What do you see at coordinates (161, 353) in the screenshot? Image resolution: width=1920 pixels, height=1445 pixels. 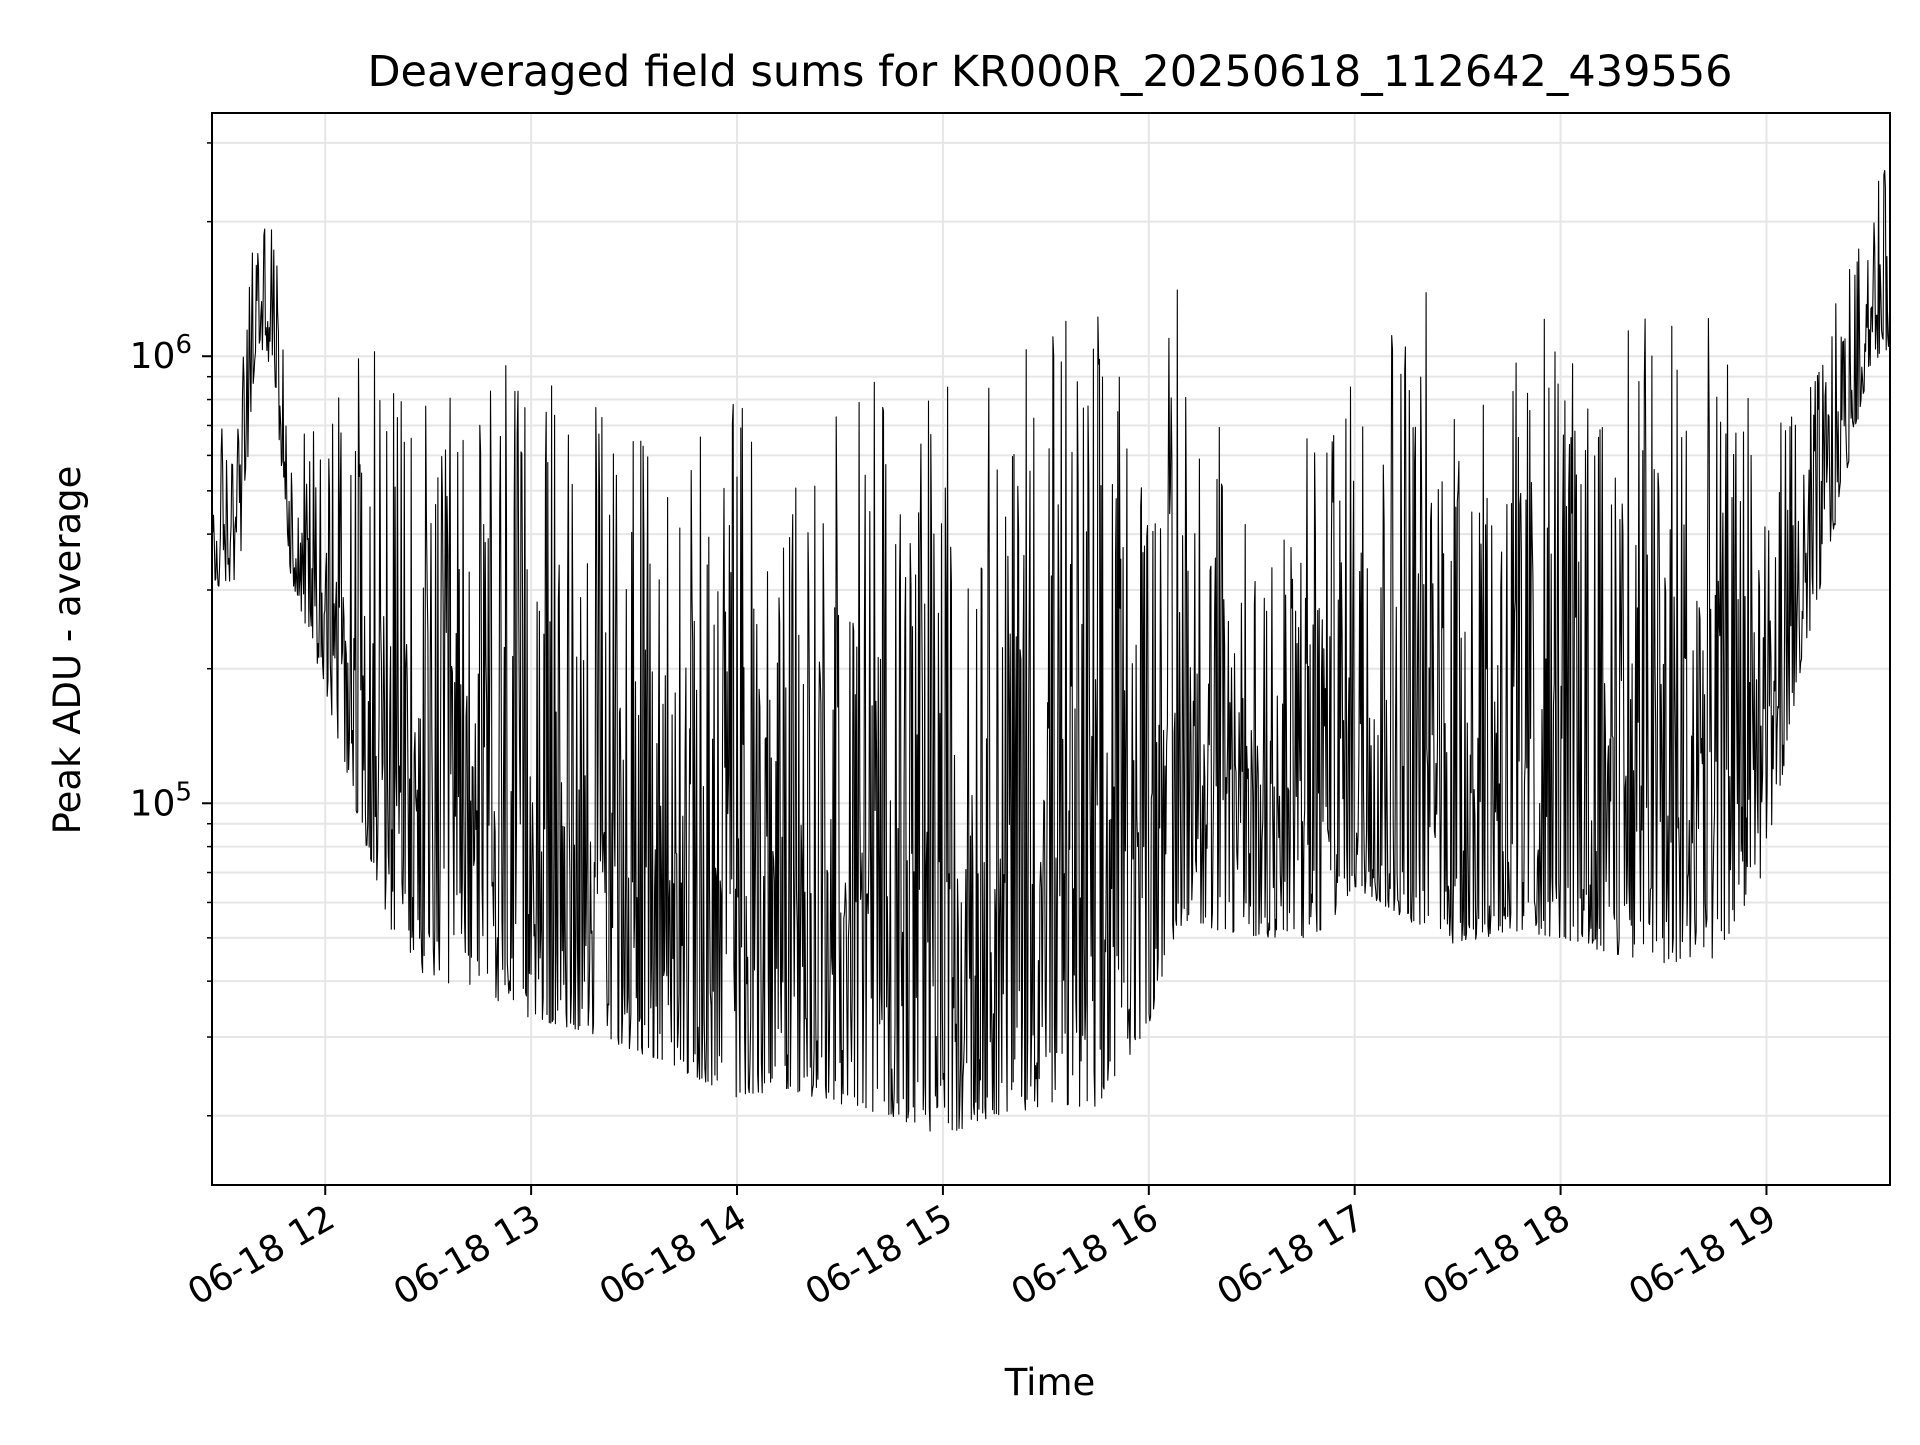 I see `y-tick-label: 10⁶` at bounding box center [161, 353].